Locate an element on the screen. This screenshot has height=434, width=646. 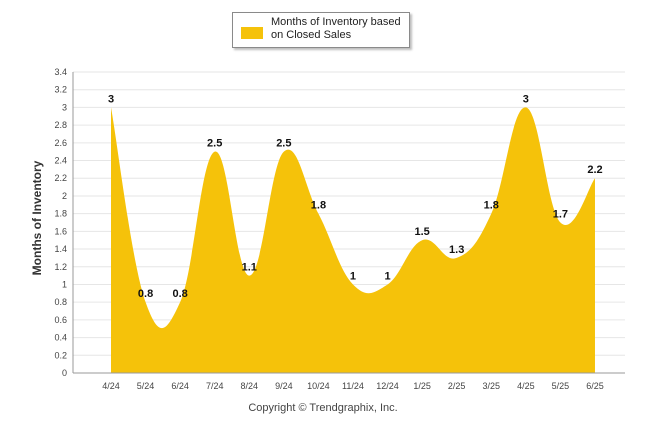
x-tick-label: 7/24 is located at coordinates (215, 386).